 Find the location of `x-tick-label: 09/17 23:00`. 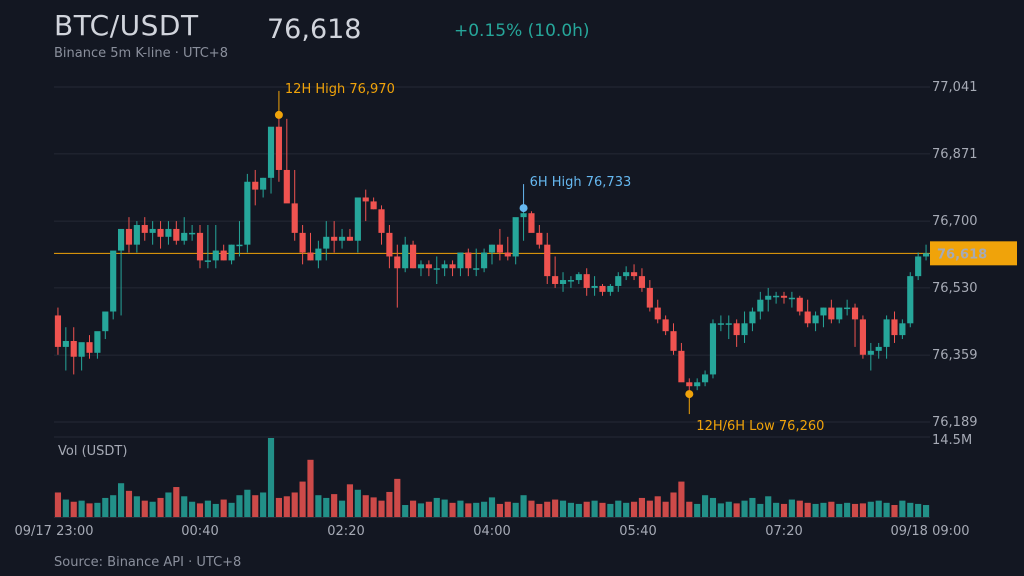

x-tick-label: 09/17 23:00 is located at coordinates (53, 531).